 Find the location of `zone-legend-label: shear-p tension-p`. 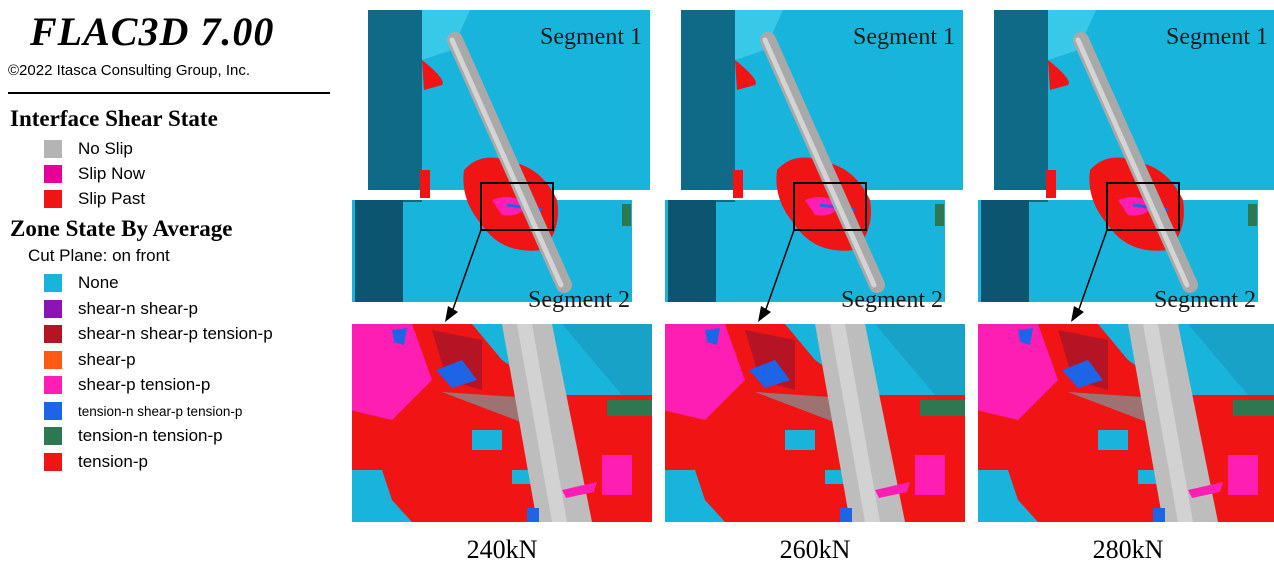

zone-legend-label: shear-p tension-p is located at coordinates (144, 384).